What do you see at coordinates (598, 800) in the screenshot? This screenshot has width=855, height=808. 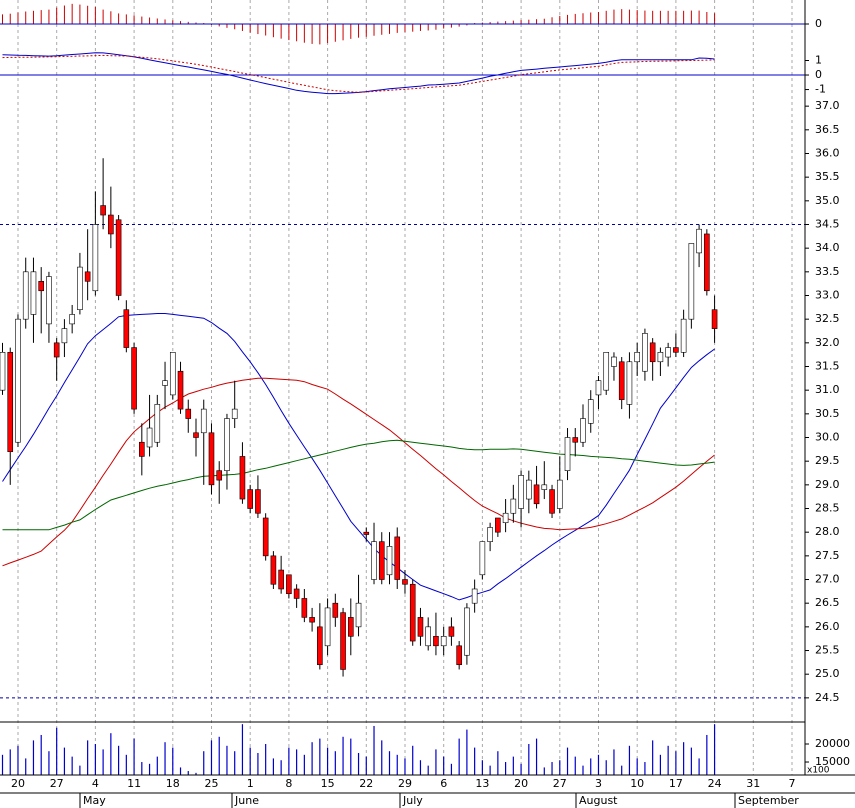 I see `month-label: August` at bounding box center [598, 800].